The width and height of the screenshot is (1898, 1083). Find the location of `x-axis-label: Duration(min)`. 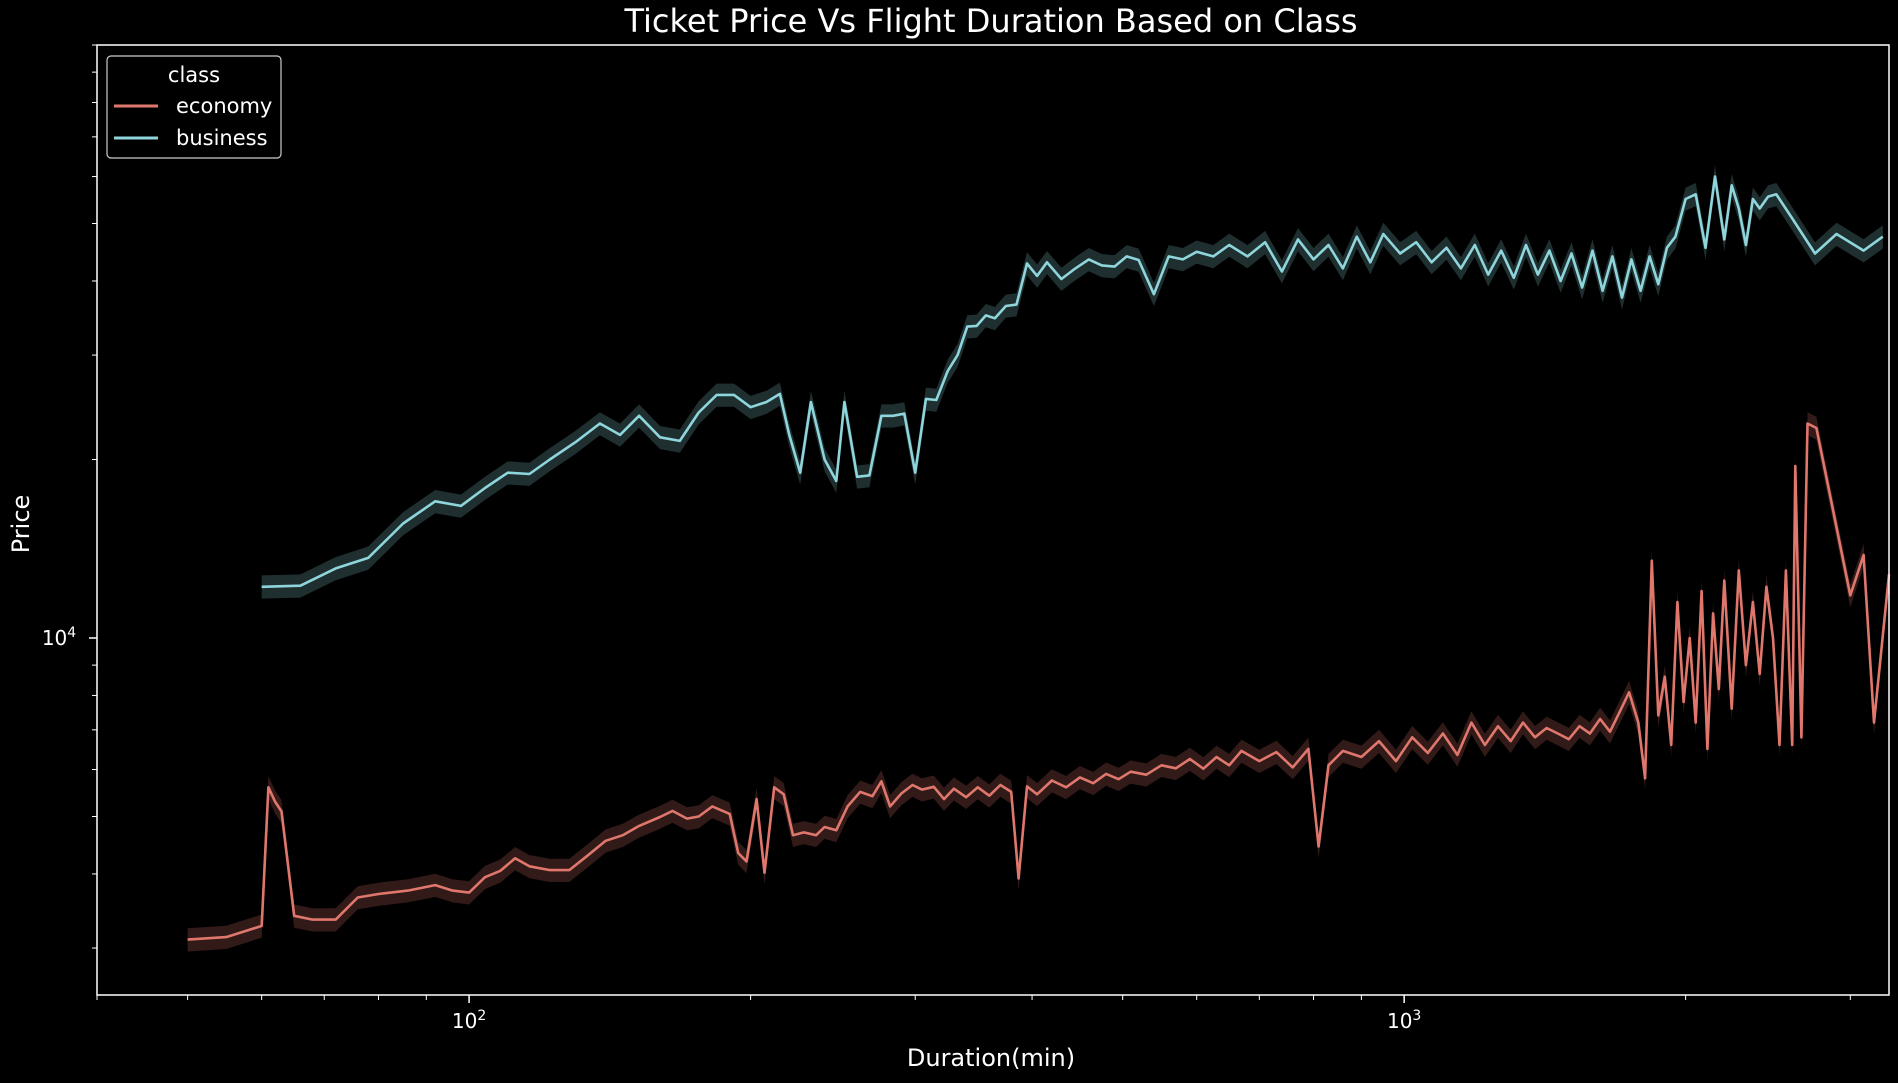

x-axis-label: Duration(min) is located at coordinates (991, 1058).